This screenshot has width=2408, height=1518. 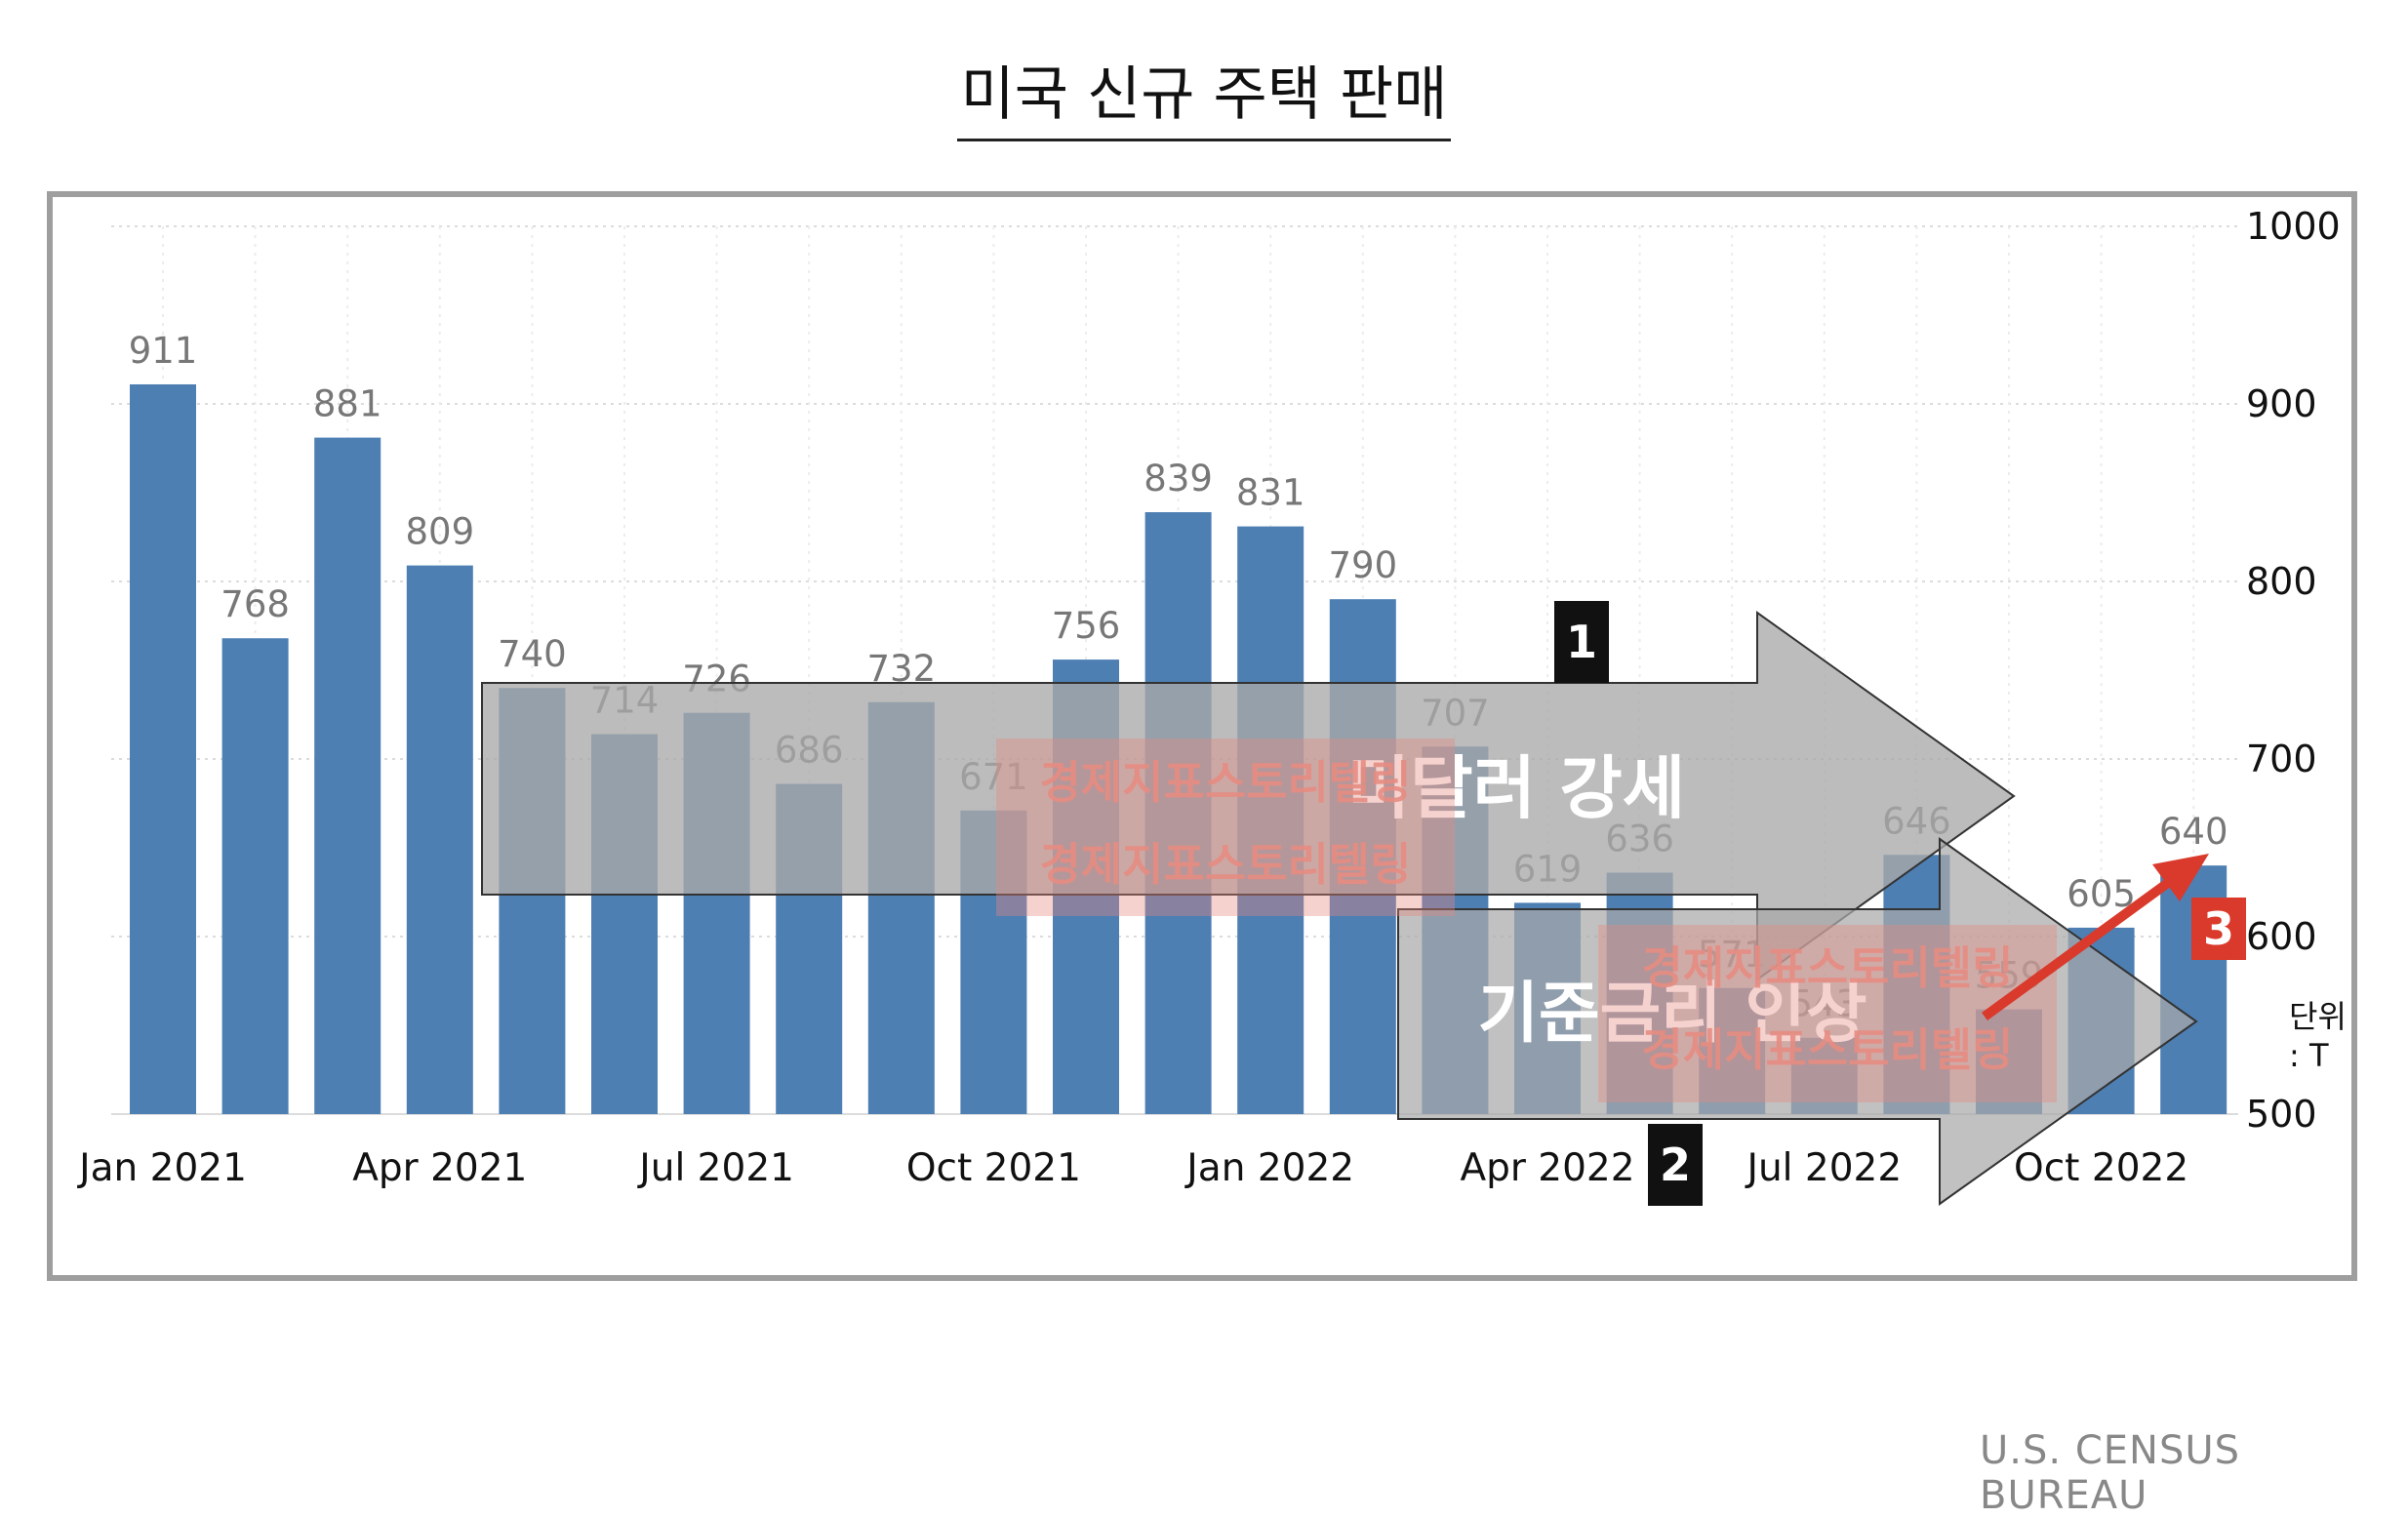 What do you see at coordinates (1823, 1168) in the screenshot?
I see `x-tick-label: Jul 2022` at bounding box center [1823, 1168].